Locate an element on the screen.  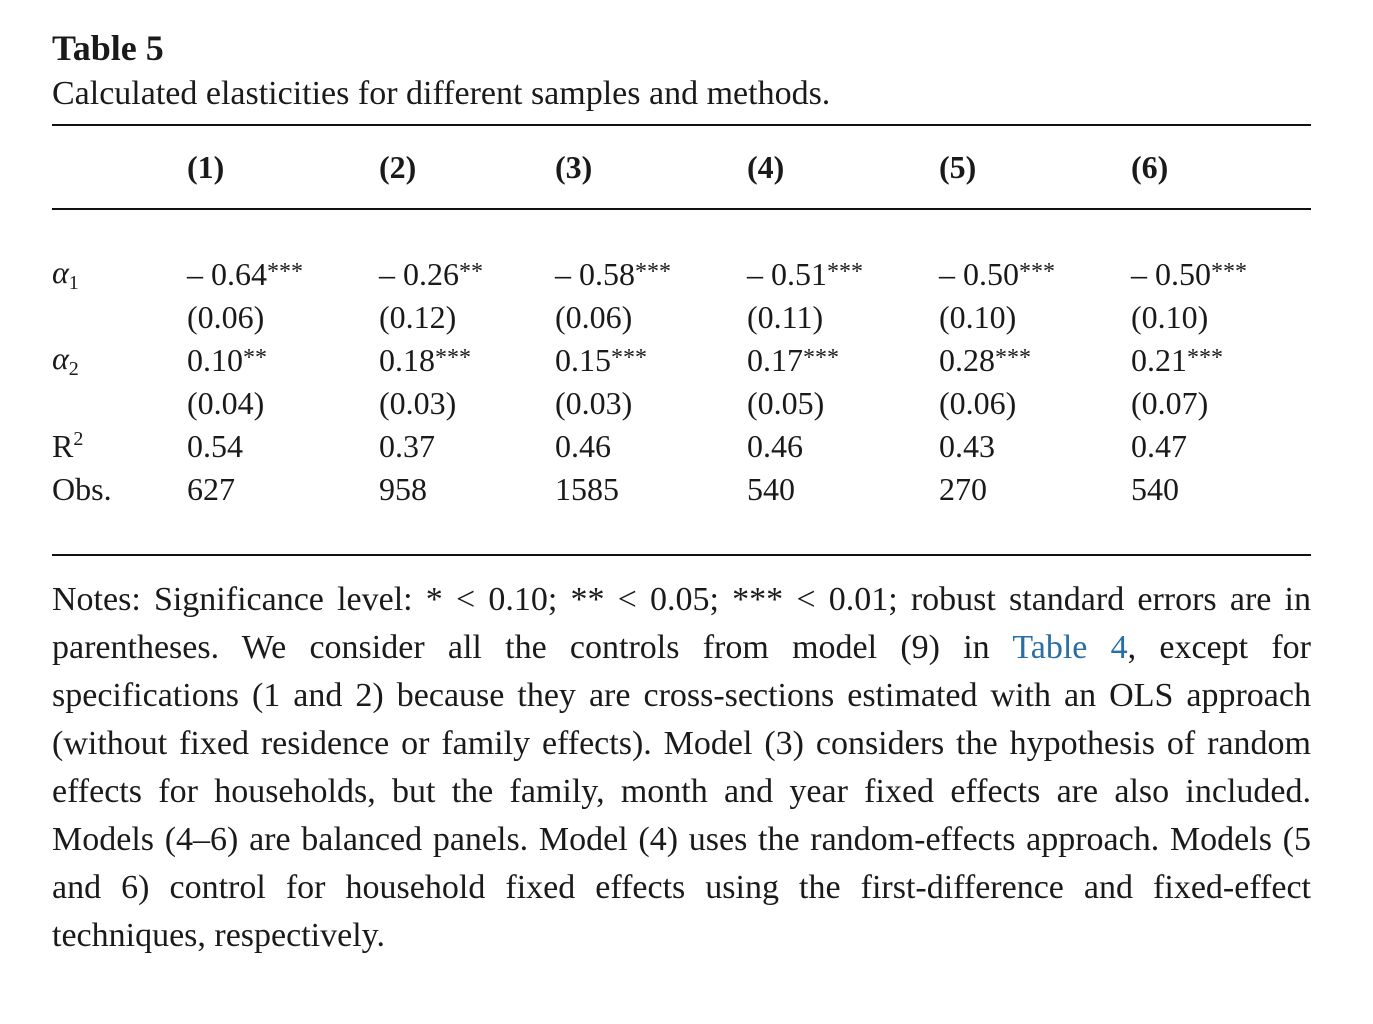
coefficient-cell: 0.21*** is located at coordinates (1177, 360).